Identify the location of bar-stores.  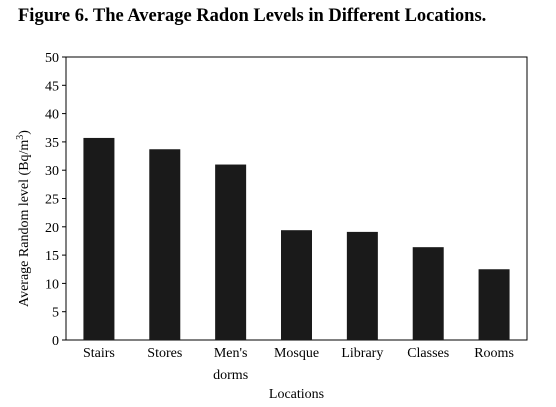
(165, 244).